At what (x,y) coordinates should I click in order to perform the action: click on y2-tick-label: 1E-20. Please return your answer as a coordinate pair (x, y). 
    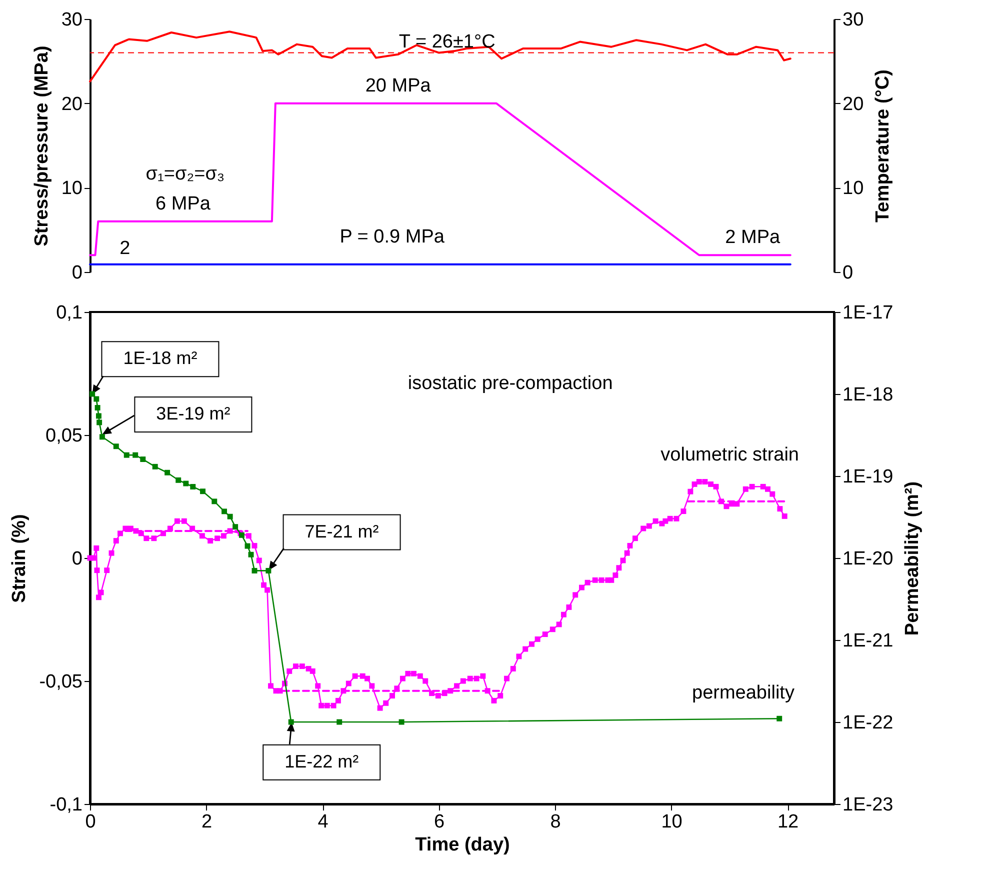
    Looking at the image, I should click on (868, 559).